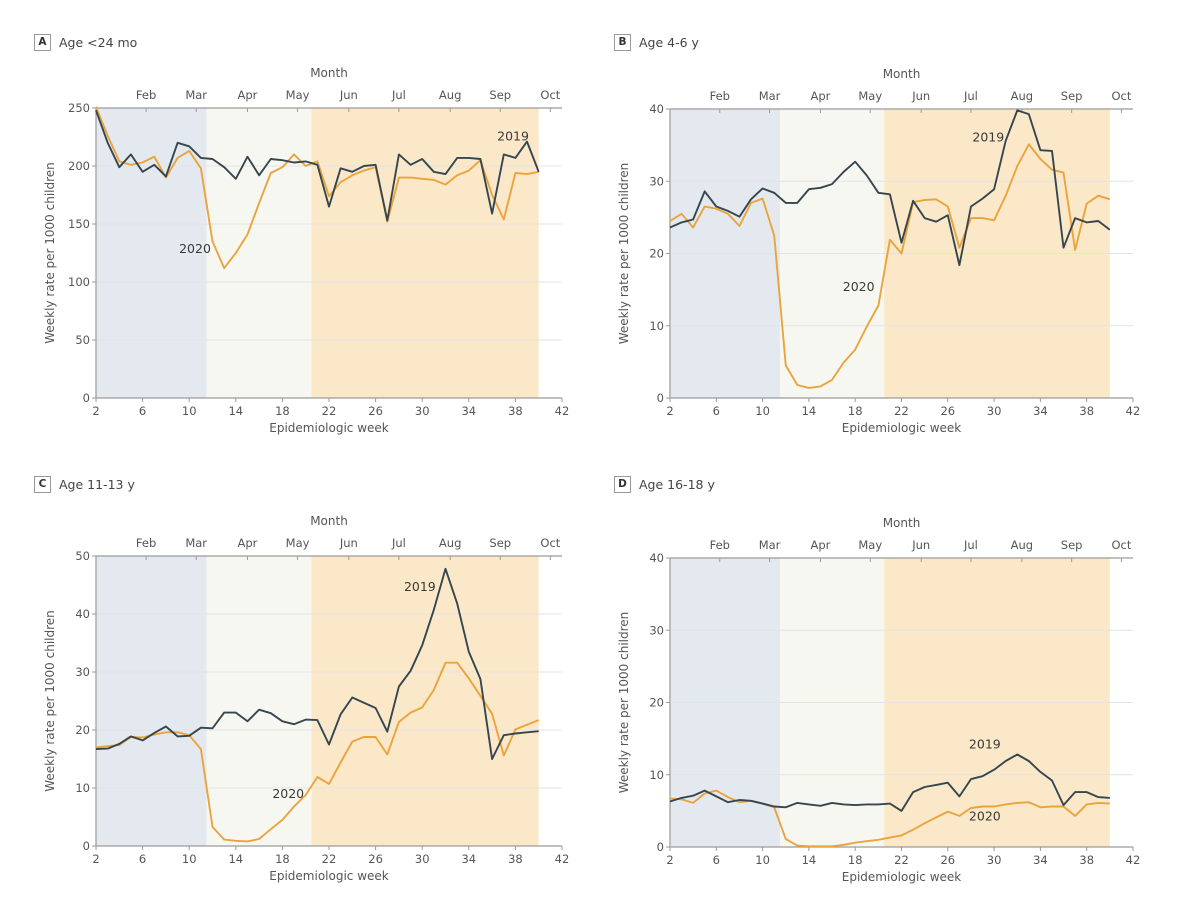 This screenshot has width=1185, height=902. What do you see at coordinates (920, 96) in the screenshot?
I see `panel-b-month-label-jun: Jun` at bounding box center [920, 96].